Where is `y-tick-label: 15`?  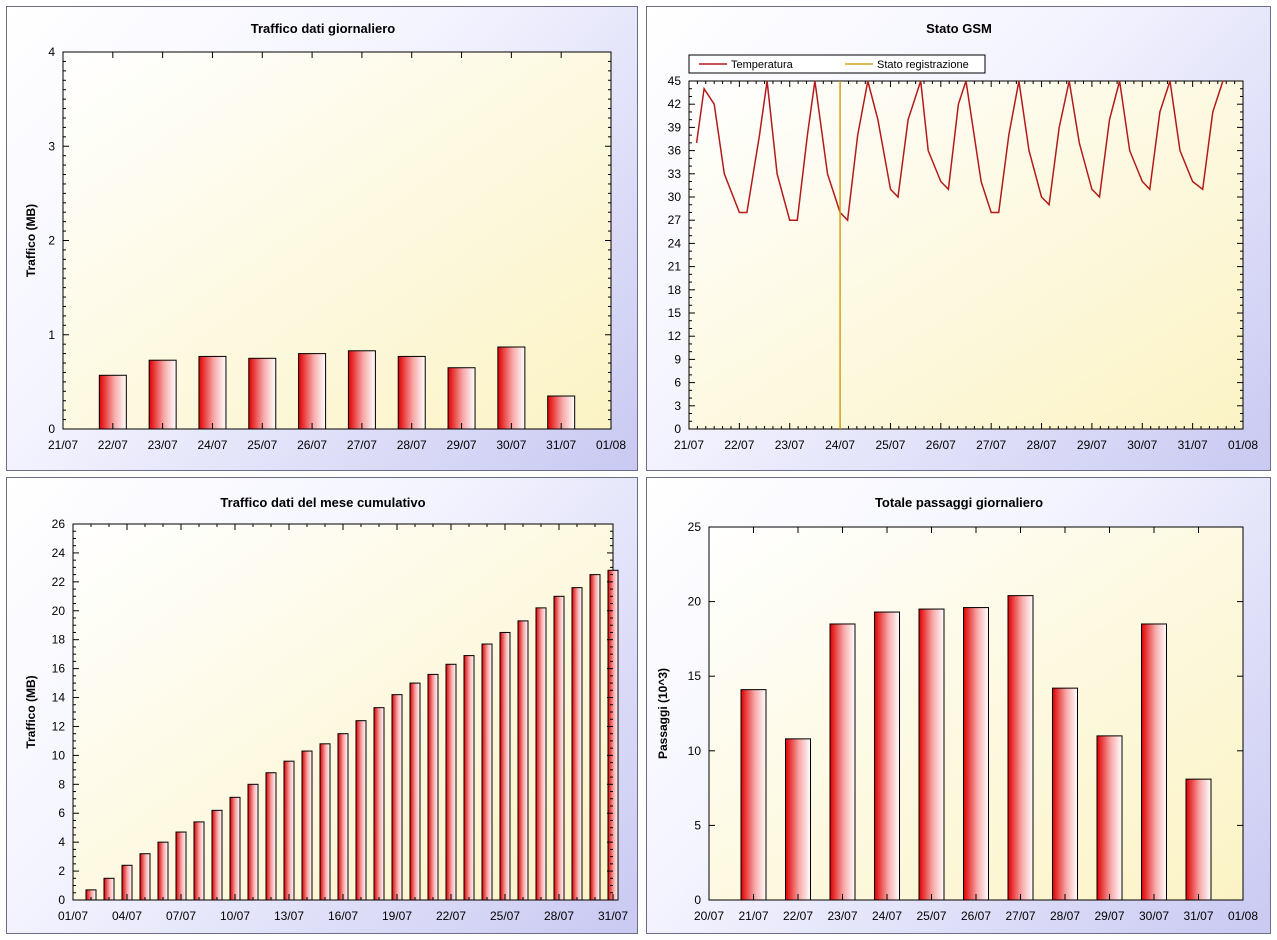
y-tick-label: 15 is located at coordinates (695, 676).